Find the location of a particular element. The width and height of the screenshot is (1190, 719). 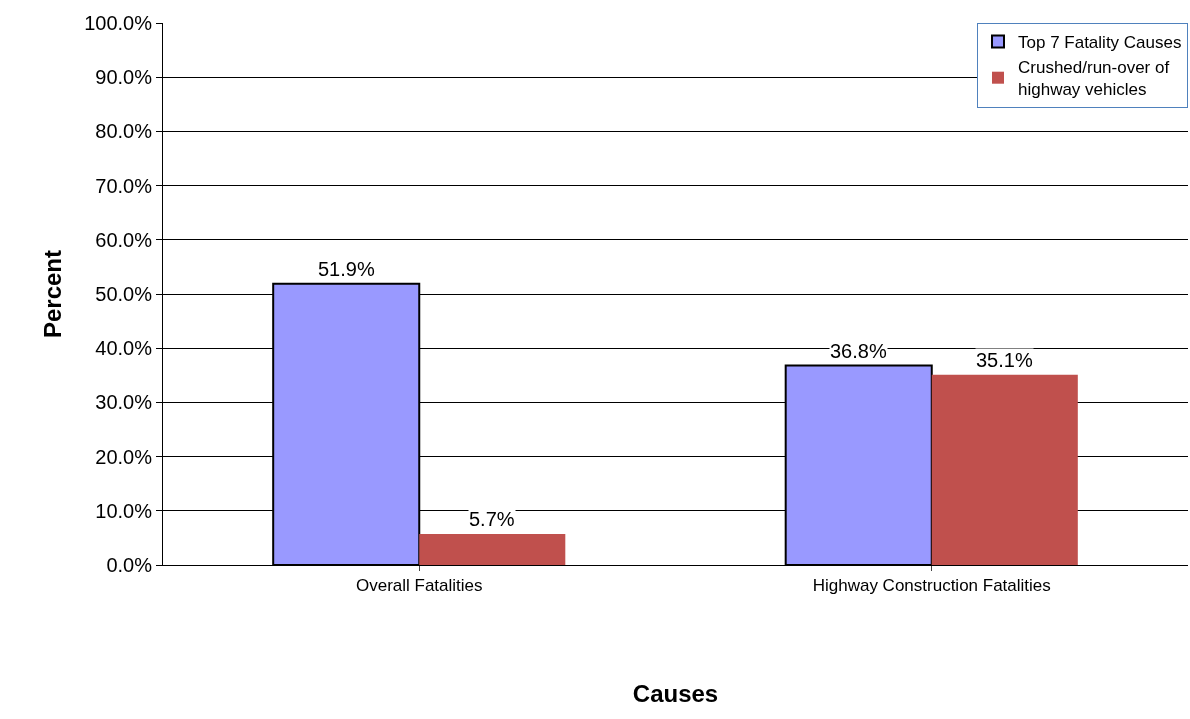

y-tick-label: 20.0% is located at coordinates (124, 456).